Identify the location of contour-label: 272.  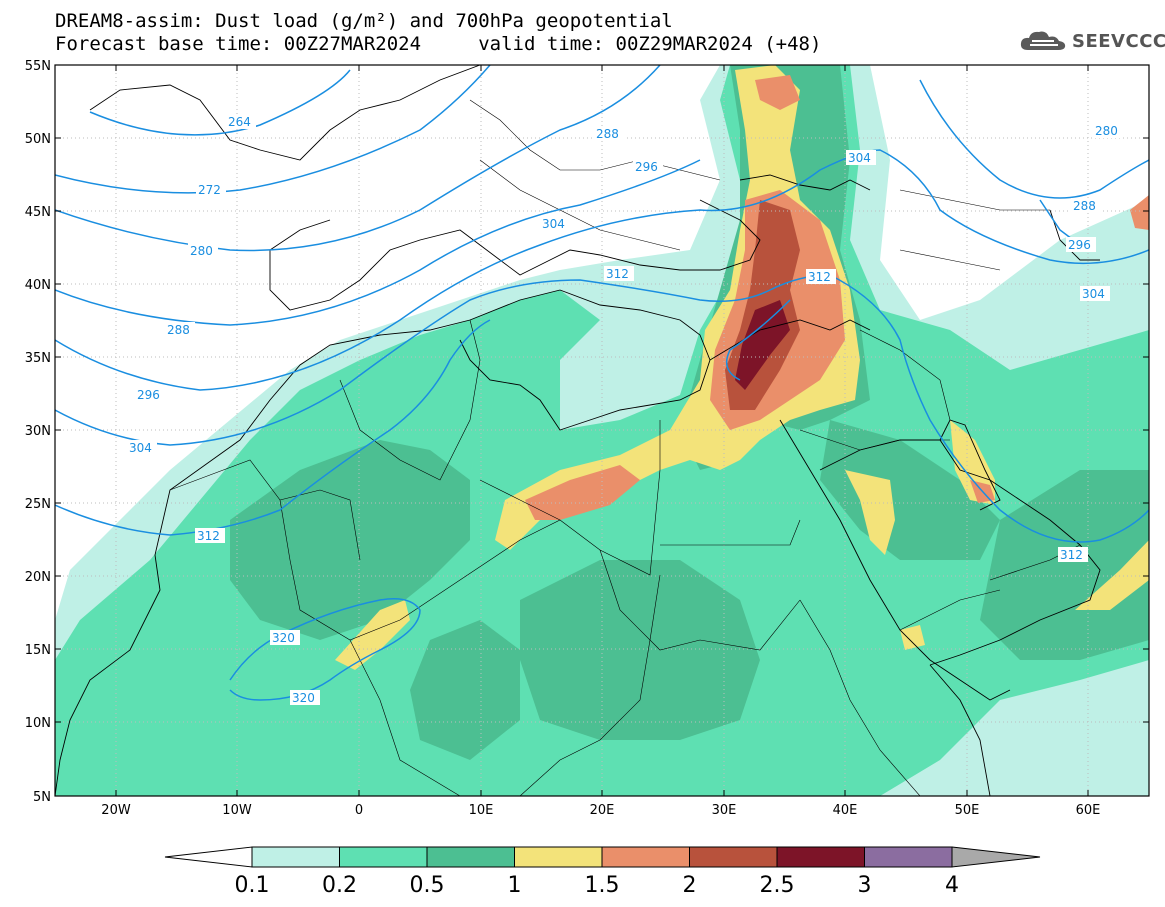
(211, 189).